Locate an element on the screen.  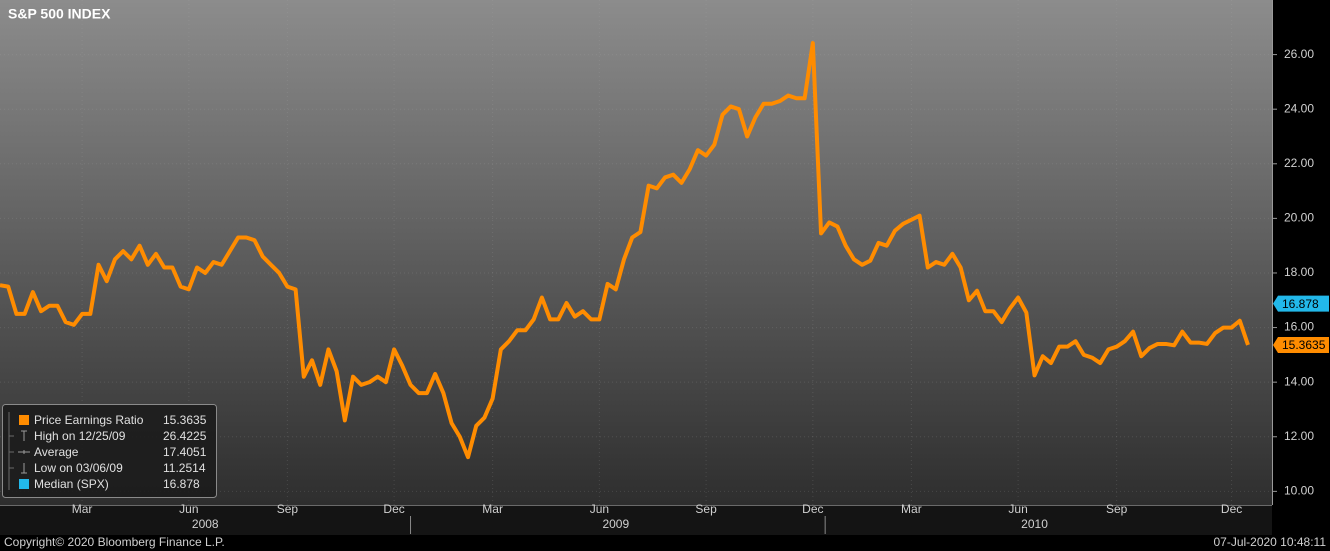
y-tick-label: 10.00 is located at coordinates (1299, 491).